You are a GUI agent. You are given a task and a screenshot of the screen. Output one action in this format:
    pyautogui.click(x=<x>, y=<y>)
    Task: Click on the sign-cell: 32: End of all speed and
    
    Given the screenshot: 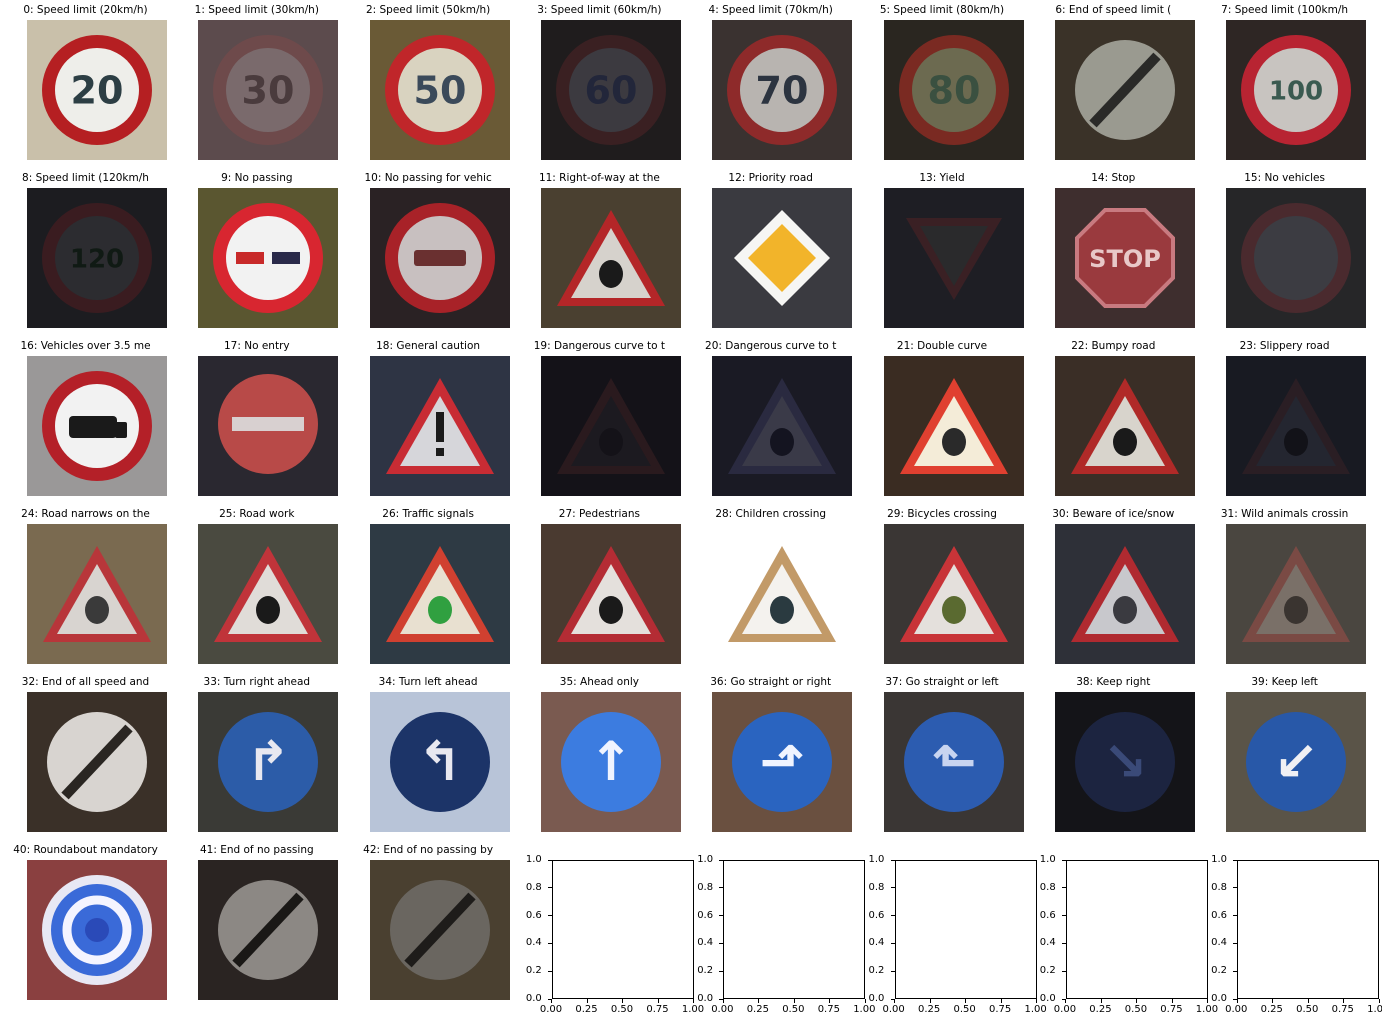 What is the action you would take?
    pyautogui.click(x=85, y=756)
    